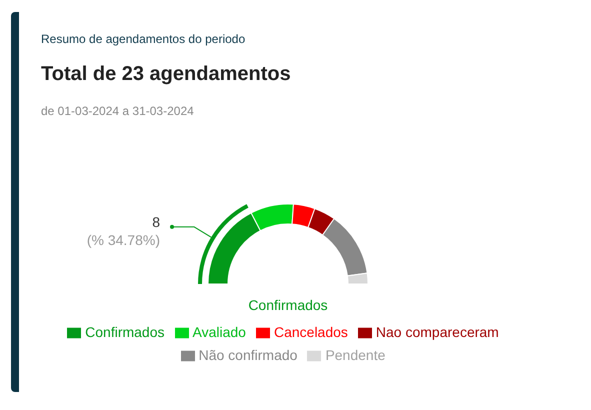 Image resolution: width=591 pixels, height=410 pixels. What do you see at coordinates (355, 355) in the screenshot?
I see `legend-label: Pendente` at bounding box center [355, 355].